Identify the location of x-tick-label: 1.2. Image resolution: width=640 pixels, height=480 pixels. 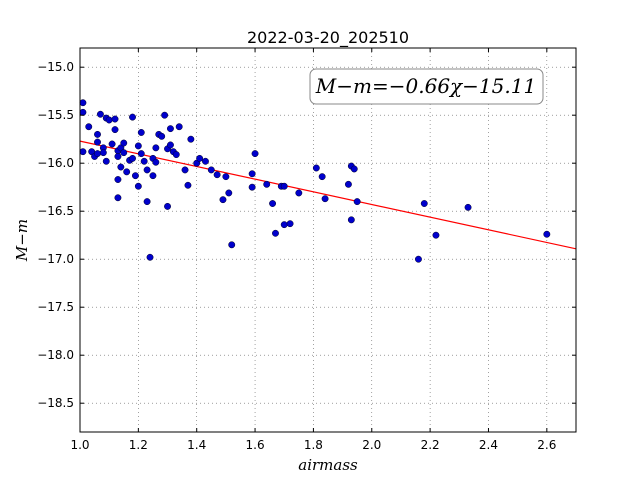
(138, 445).